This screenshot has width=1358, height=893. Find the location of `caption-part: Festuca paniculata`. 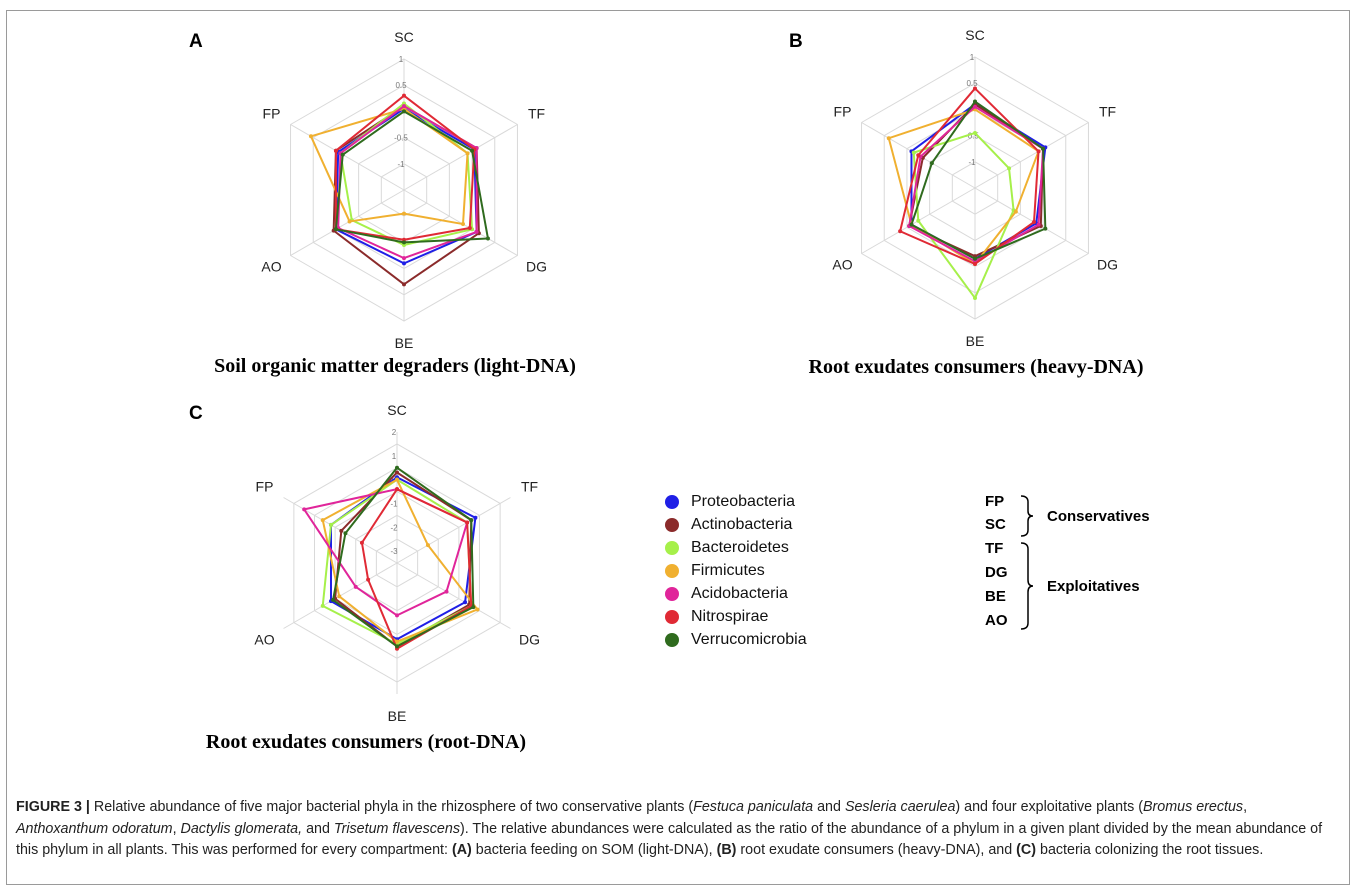

caption-part: Festuca paniculata is located at coordinates (753, 807).